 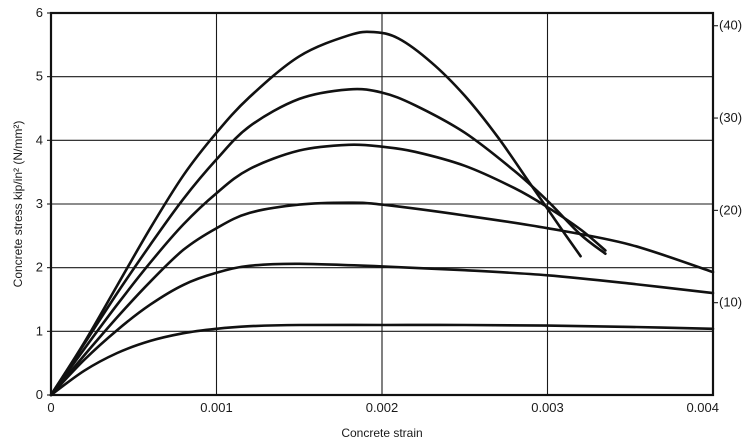 What do you see at coordinates (730, 209) in the screenshot?
I see `right-tick-label: (20)` at bounding box center [730, 209].